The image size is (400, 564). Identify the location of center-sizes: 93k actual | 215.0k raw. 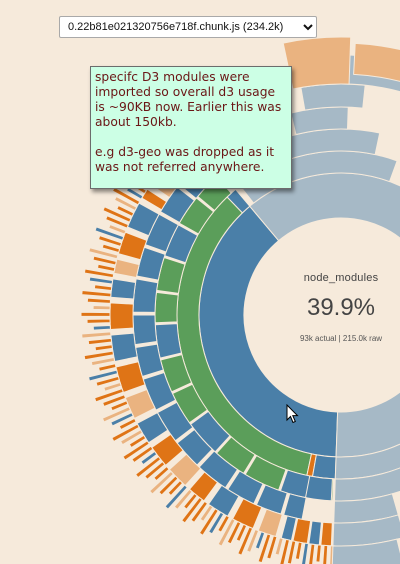
(341, 338).